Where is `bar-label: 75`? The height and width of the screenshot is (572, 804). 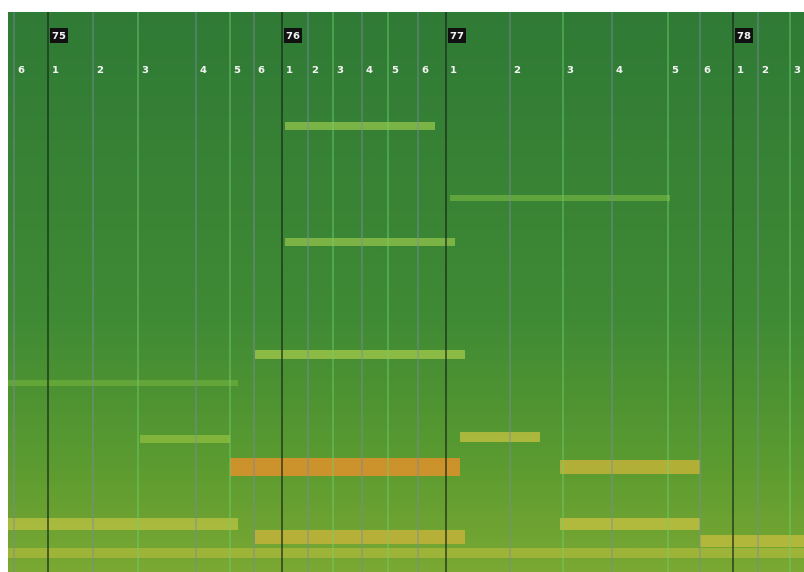
bar-label: 75 is located at coordinates (59, 36).